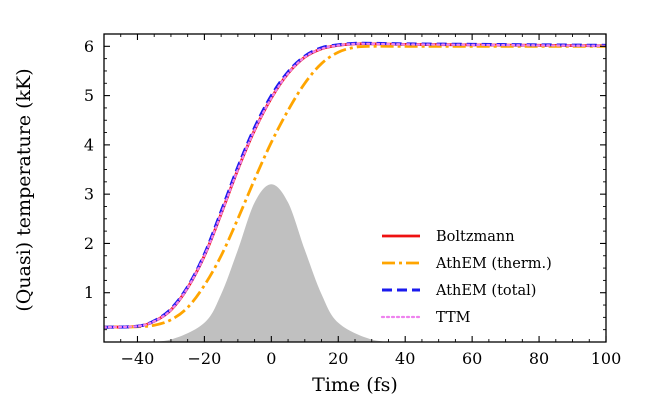 Image resolution: width=658 pixels, height=406 pixels. I want to click on y-tick-label: 6, so click(89, 46).